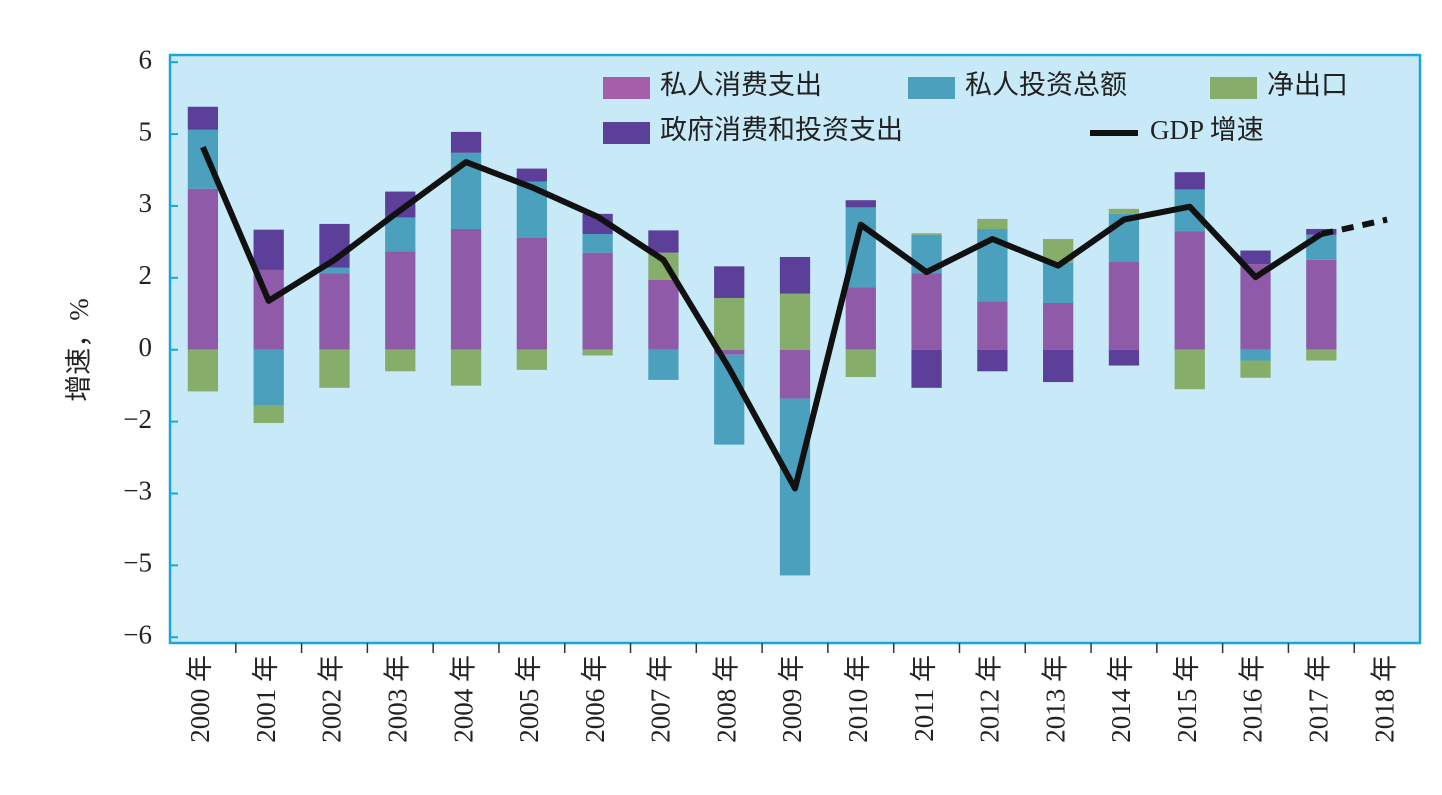 This screenshot has height=795, width=1442. I want to click on x-tick-label: 2012 年, so click(990, 699).